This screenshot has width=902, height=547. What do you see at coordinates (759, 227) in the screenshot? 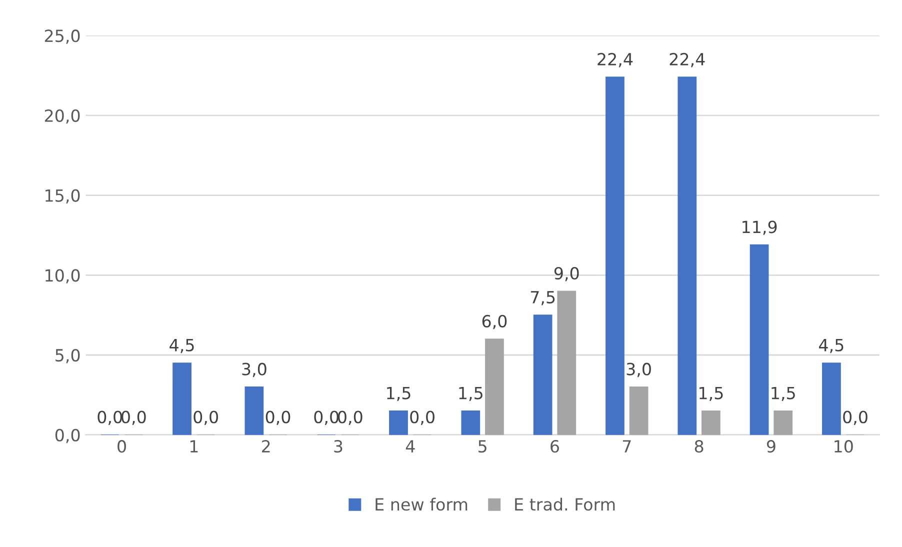
I see `data-label: 11,9` at bounding box center [759, 227].